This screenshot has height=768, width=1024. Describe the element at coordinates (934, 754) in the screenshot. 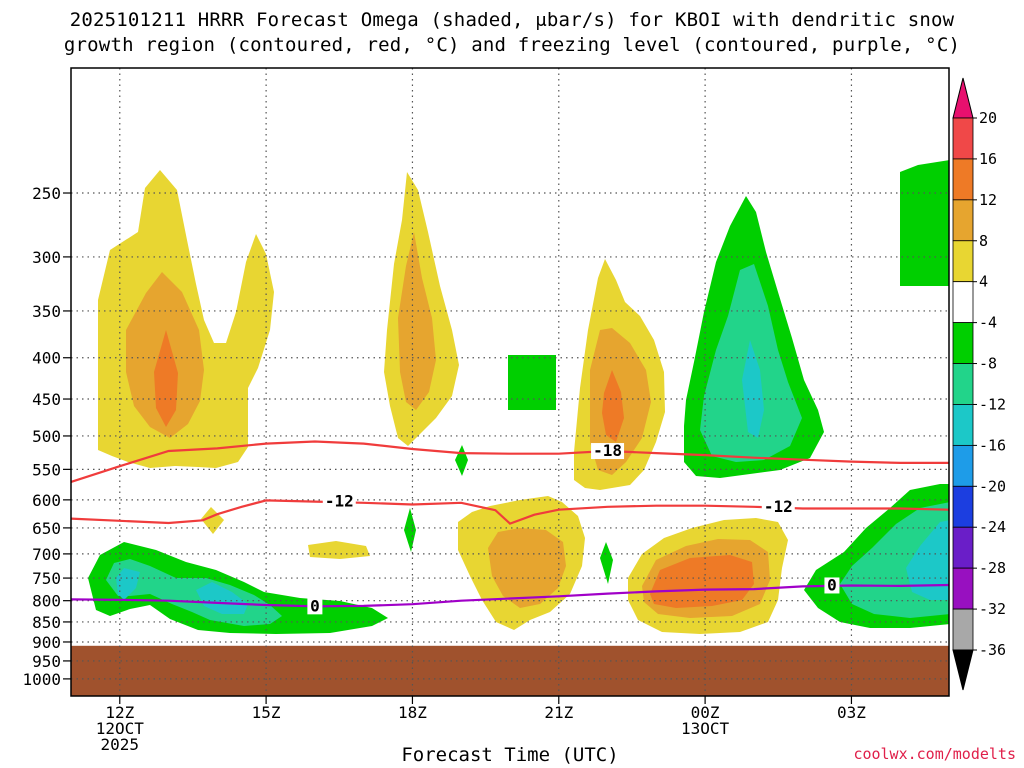

I see `credit-link: coolwx.com/modelts` at that location.